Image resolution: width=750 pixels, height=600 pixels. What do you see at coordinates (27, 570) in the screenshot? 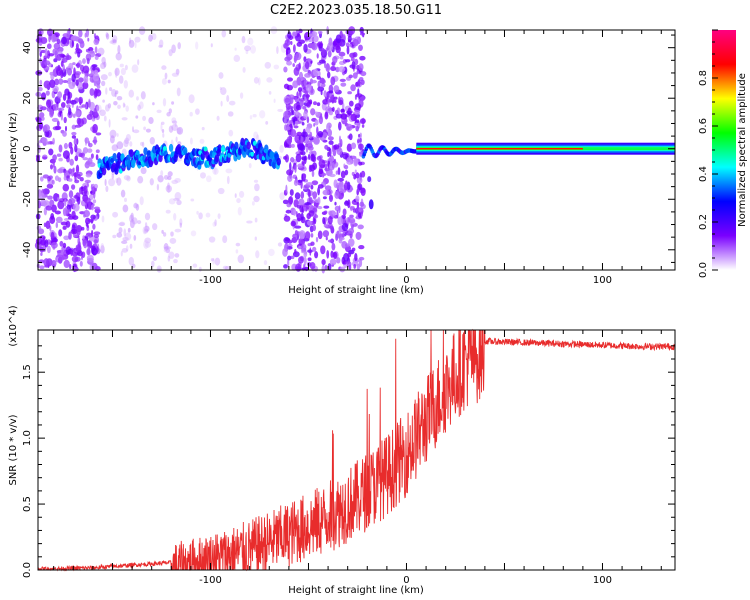
I see `tick-label: 0.0` at bounding box center [27, 570].